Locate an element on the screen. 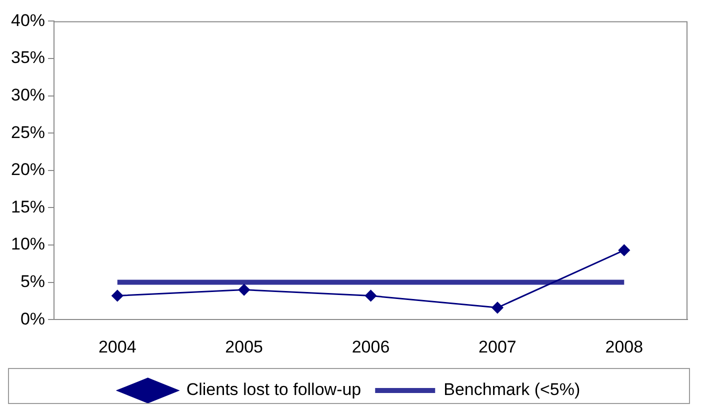  y-tick-label: 20% is located at coordinates (28, 170).